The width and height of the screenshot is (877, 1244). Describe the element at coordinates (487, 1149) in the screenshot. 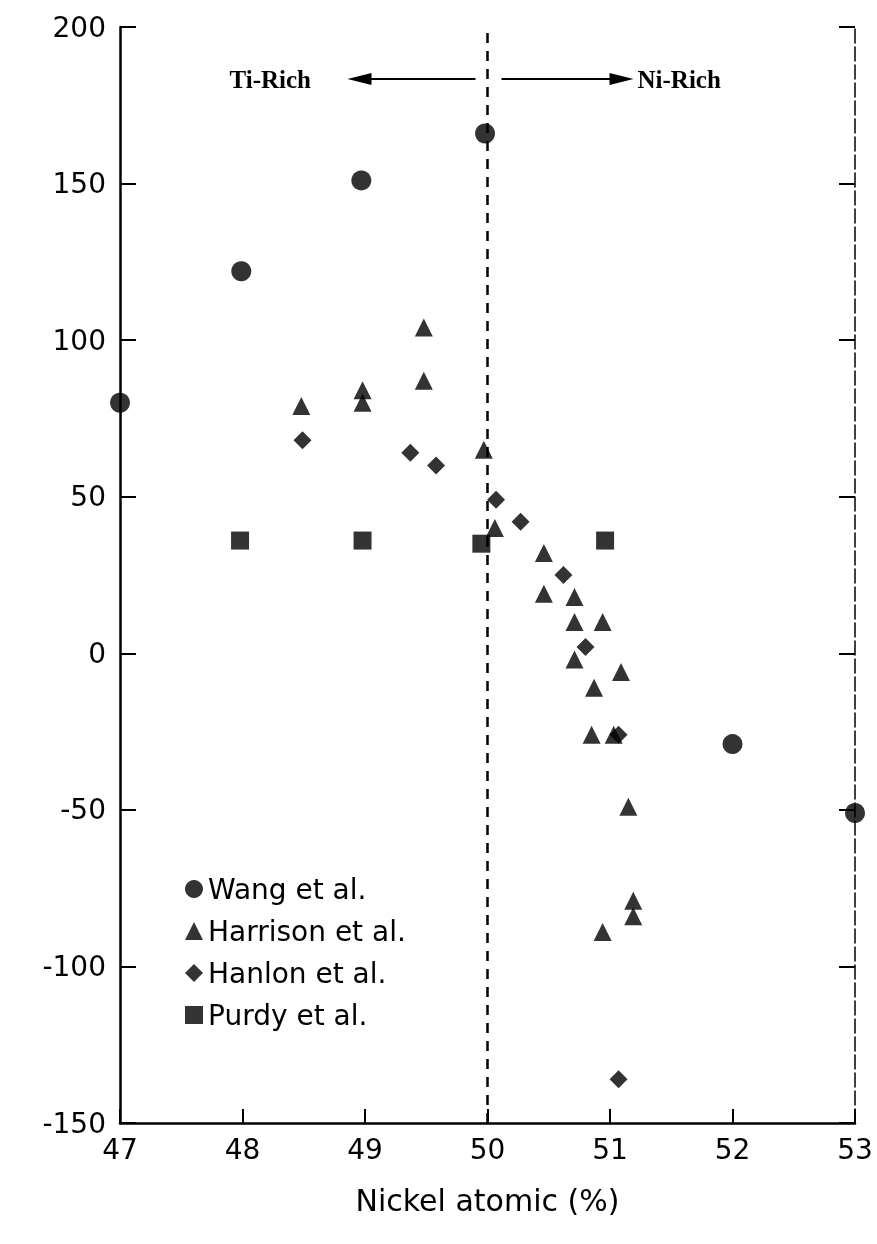

I see `x-tick-label: 50` at that location.